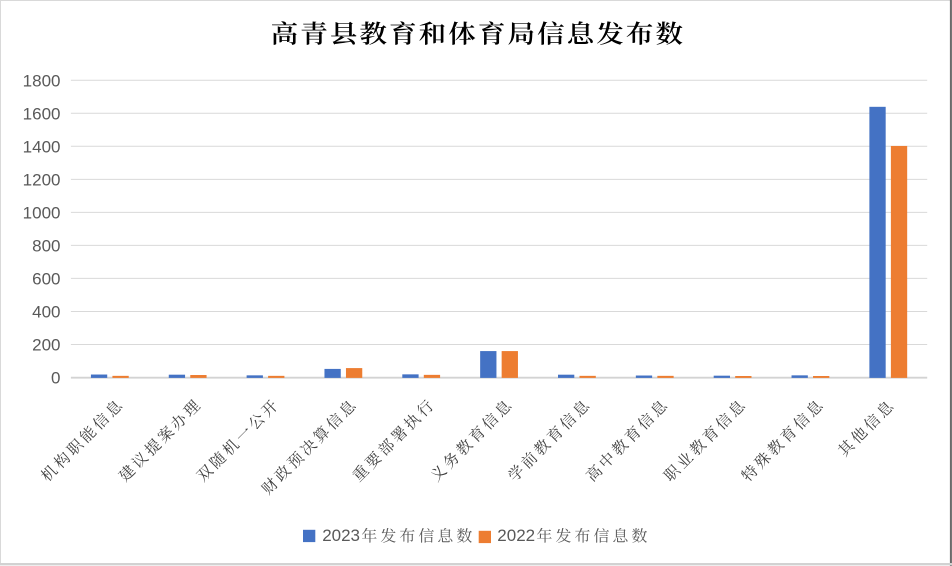 The image size is (952, 566). What do you see at coordinates (46, 345) in the screenshot?
I see `svg-text: 200` at bounding box center [46, 345].